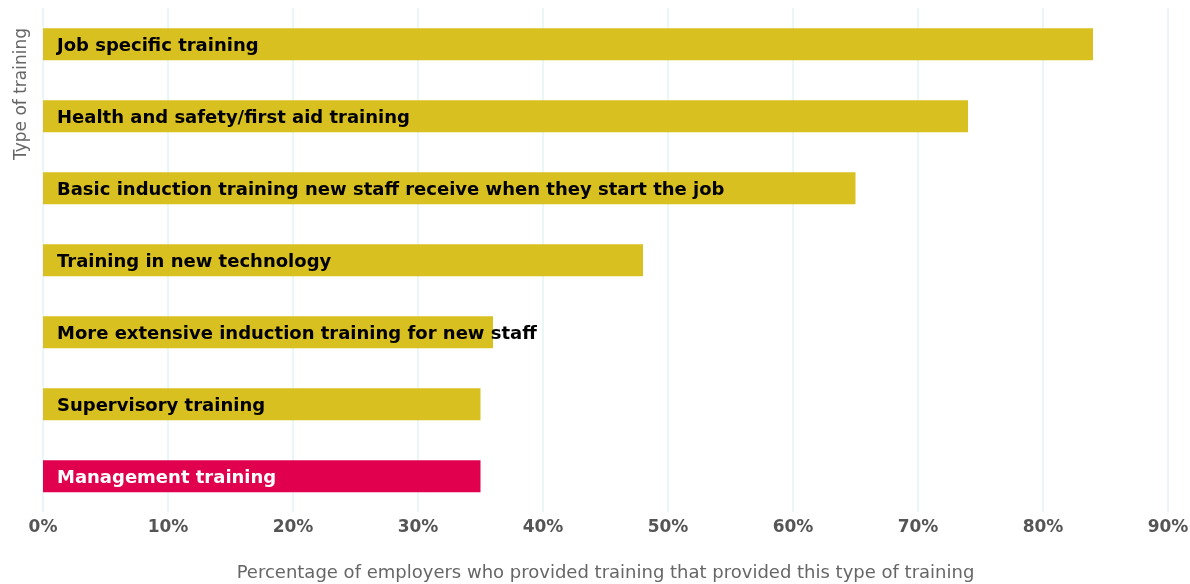  Describe the element at coordinates (668, 526) in the screenshot. I see `x-tick-label: 50%` at that location.